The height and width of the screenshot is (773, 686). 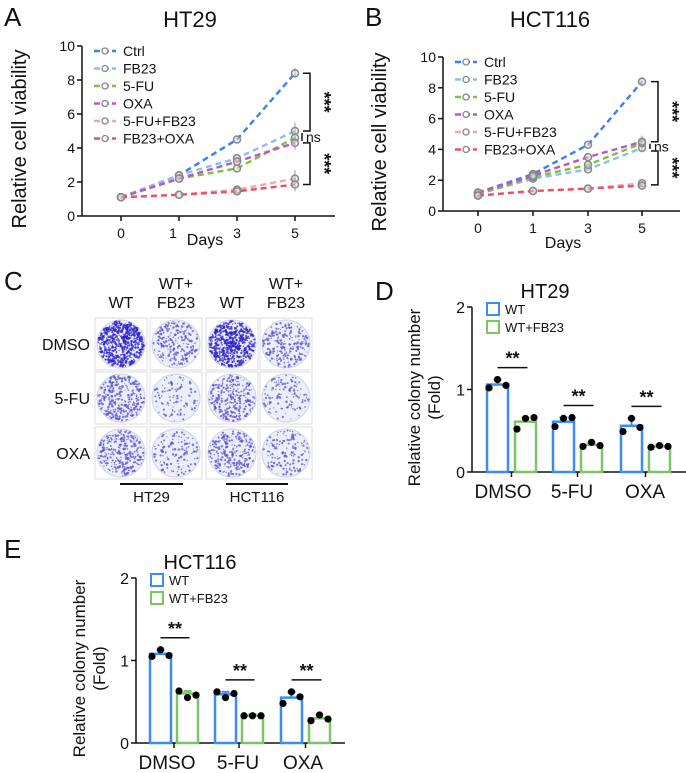 I want to click on y-tick-label: 0, so click(x=124, y=744).